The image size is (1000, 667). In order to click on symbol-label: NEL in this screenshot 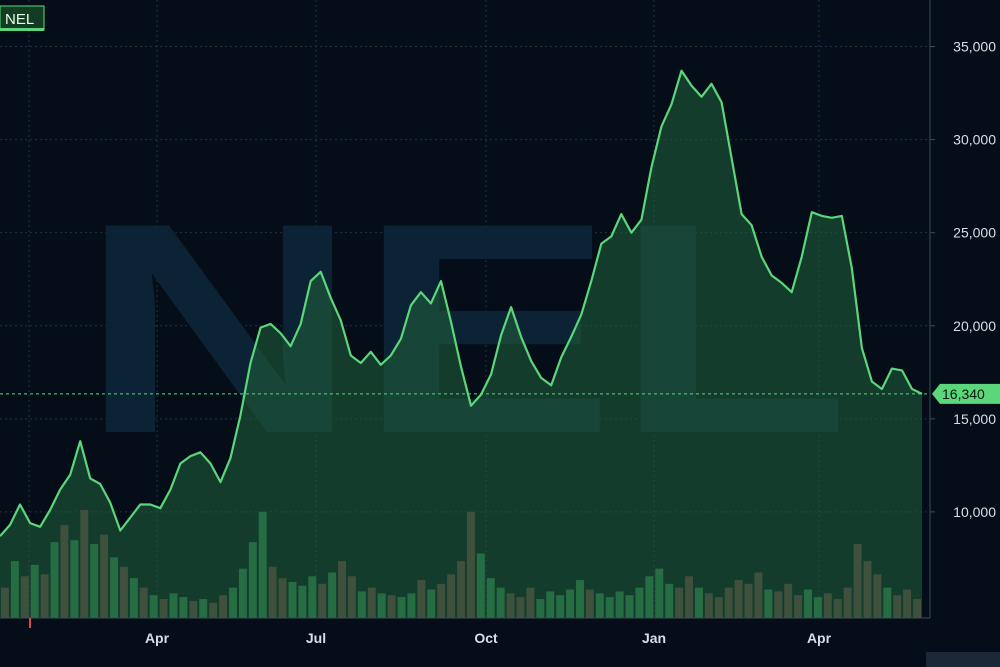, I will do `click(19, 19)`.